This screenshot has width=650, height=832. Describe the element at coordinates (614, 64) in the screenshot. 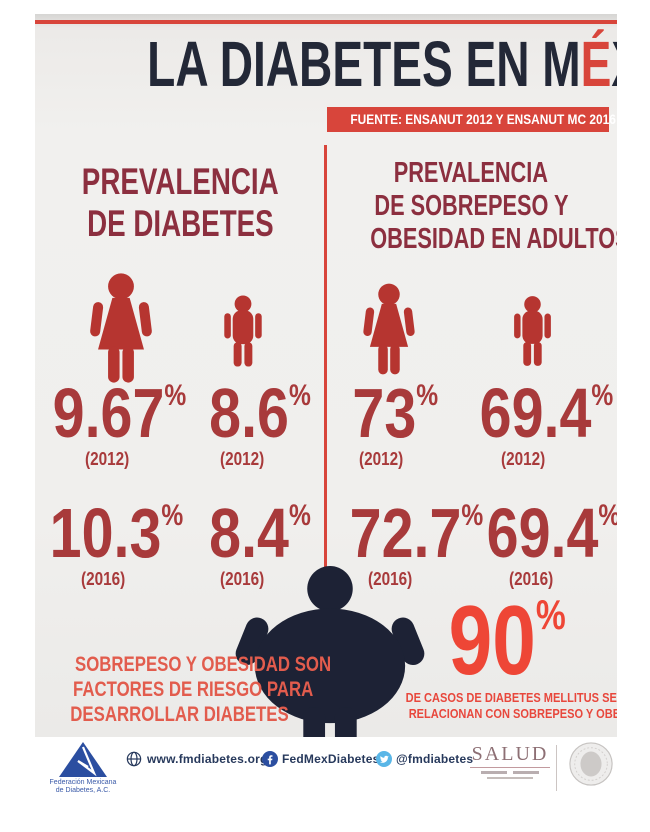

I see `title-part2: XICO` at that location.